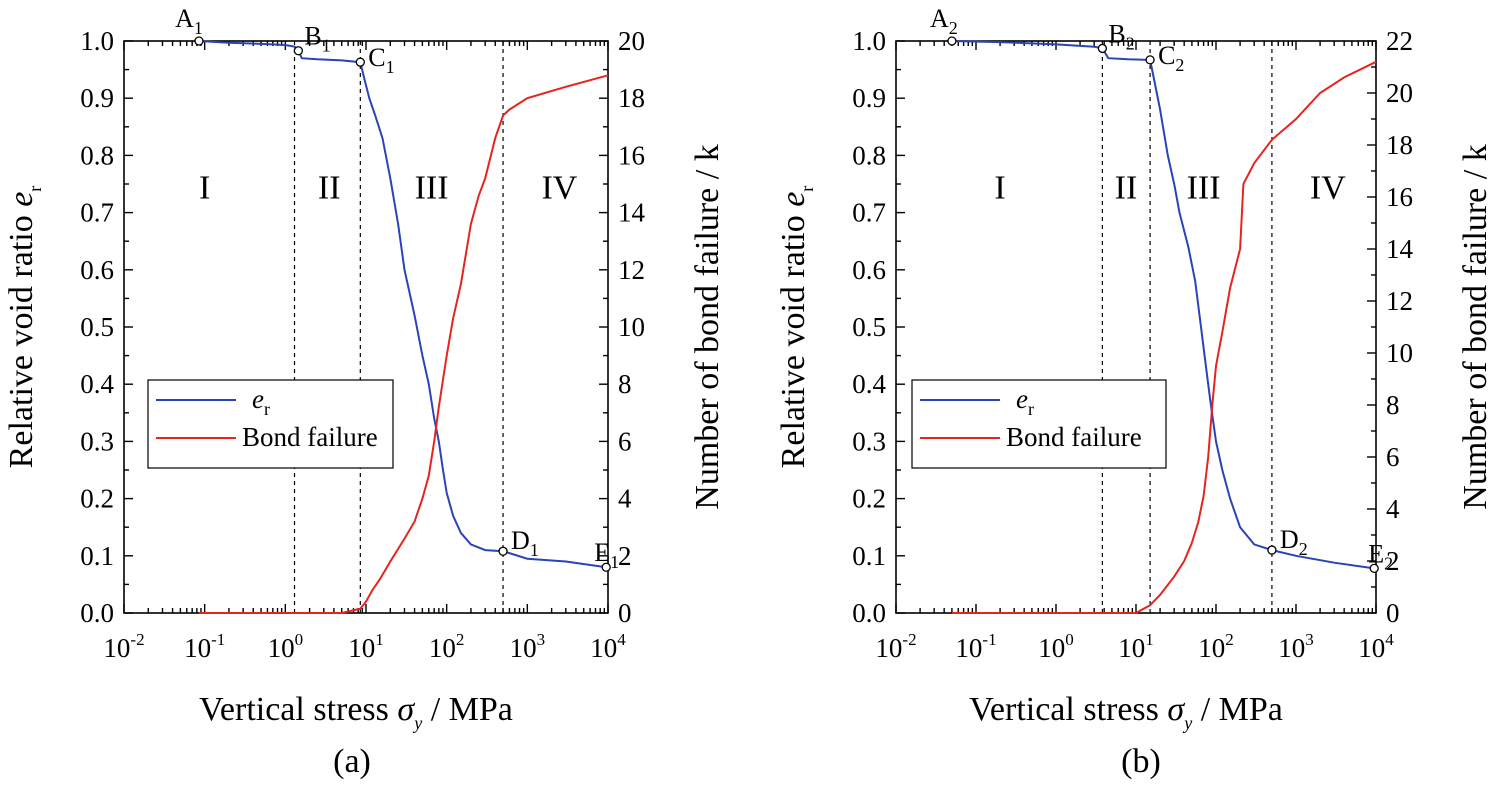 The height and width of the screenshot is (785, 1499). Describe the element at coordinates (1171, 58) in the screenshot. I see `point-label-C2: C2` at that location.